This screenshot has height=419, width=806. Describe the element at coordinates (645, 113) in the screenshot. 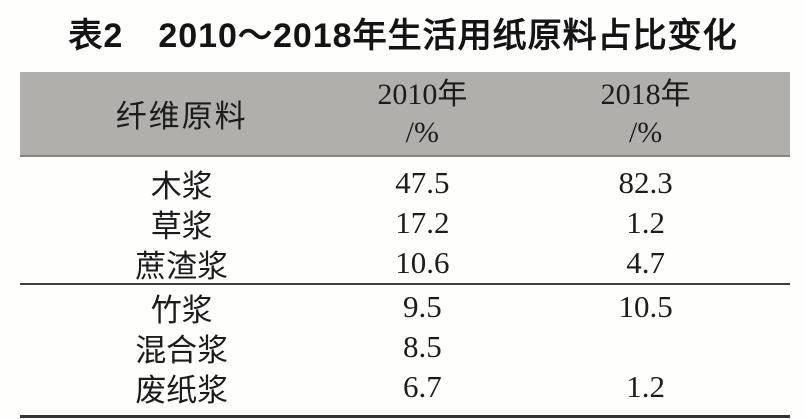

I see `header-2018: 2018年 /%` at that location.